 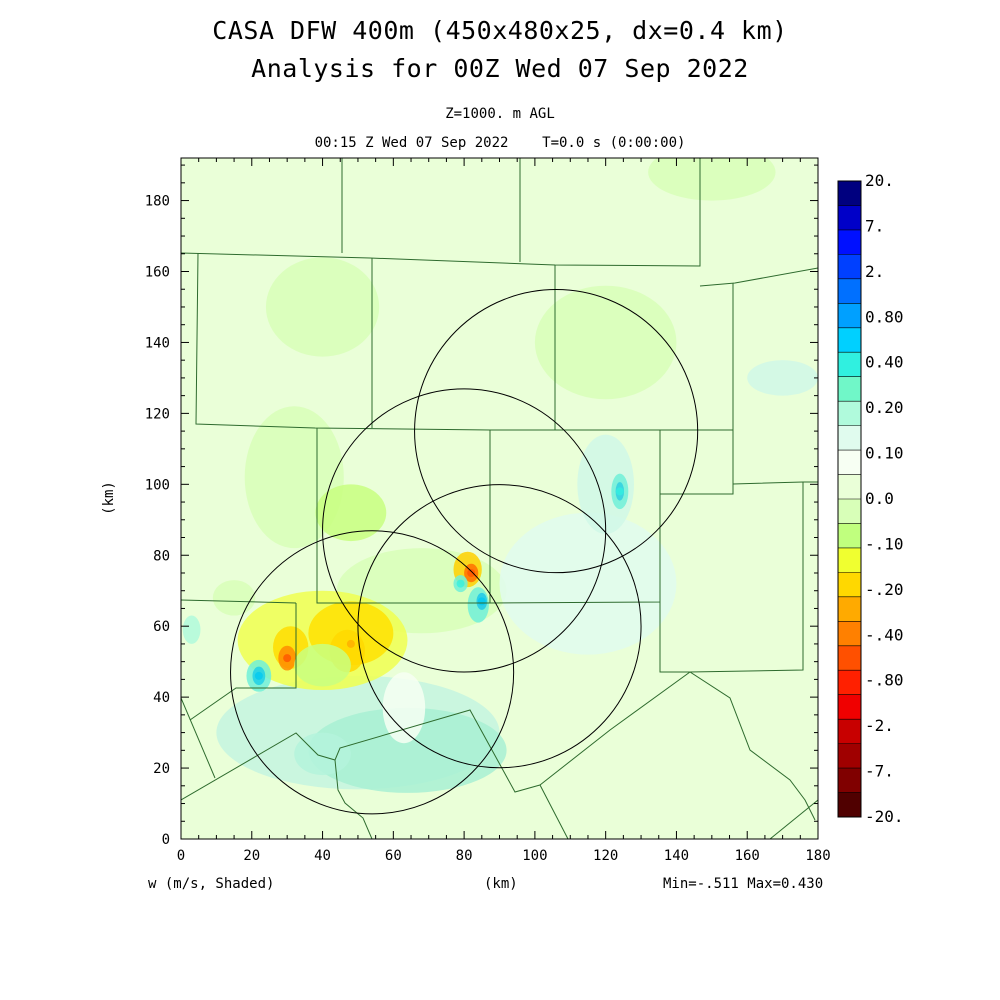 I want to click on x-tick-label: 40, so click(x=322, y=856).